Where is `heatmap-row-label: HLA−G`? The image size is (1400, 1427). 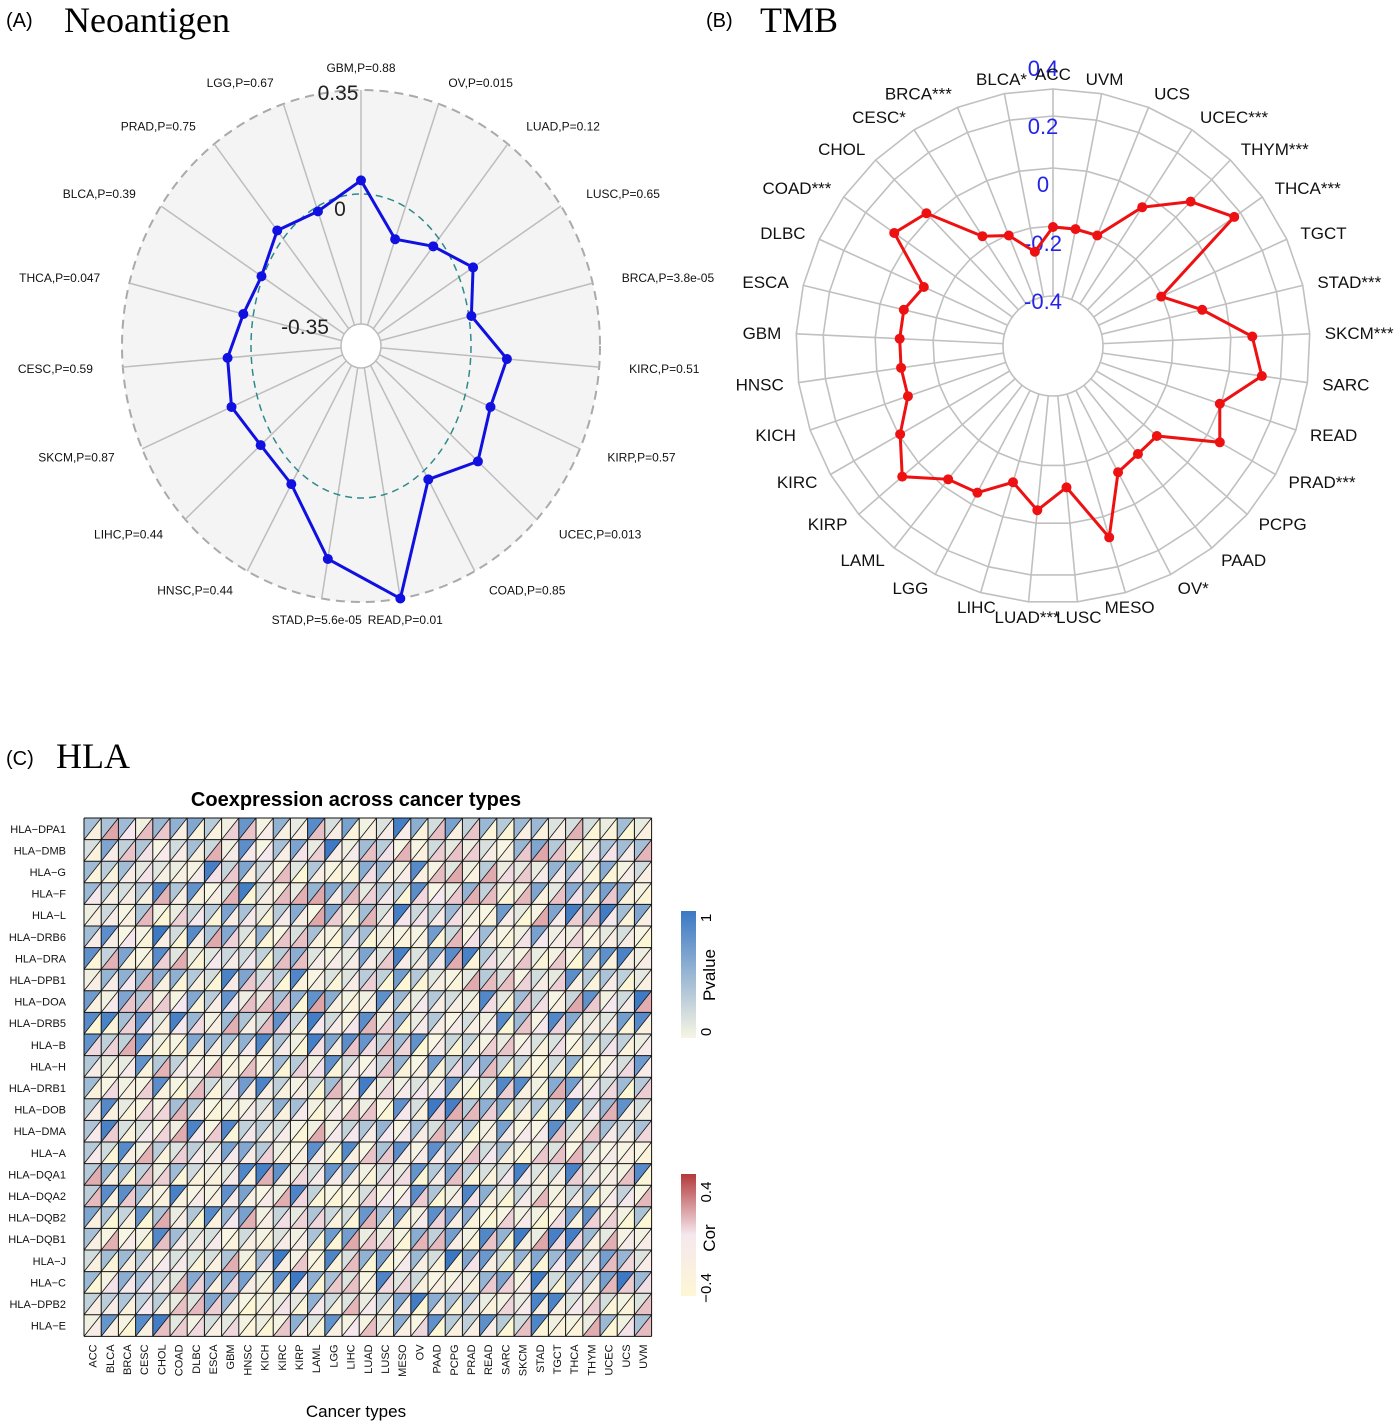
heatmap-row-label: HLA−G is located at coordinates (48, 873).